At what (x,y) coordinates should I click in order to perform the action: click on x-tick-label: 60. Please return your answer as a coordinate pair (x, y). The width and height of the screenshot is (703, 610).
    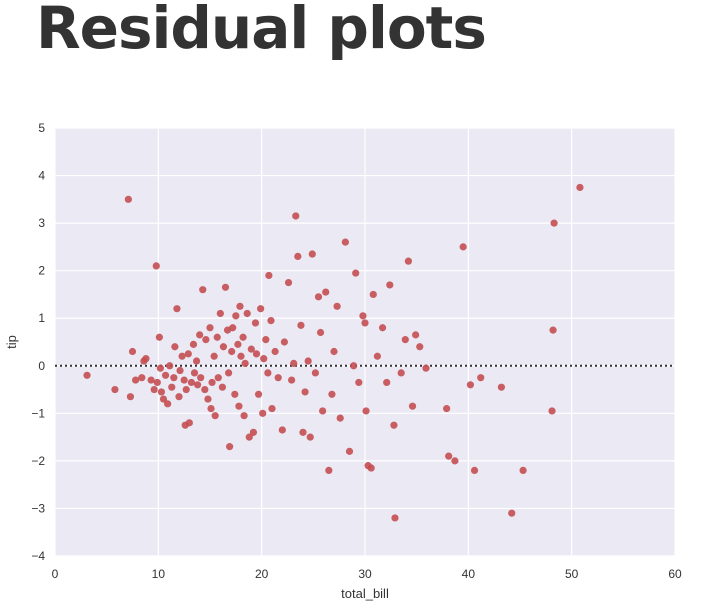
    Looking at the image, I should click on (675, 574).